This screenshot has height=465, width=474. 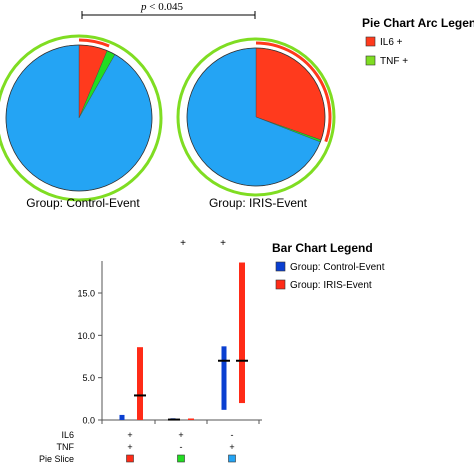 What do you see at coordinates (258, 203) in the screenshot?
I see `pie-iris-title: Group: IRIS-Event` at bounding box center [258, 203].